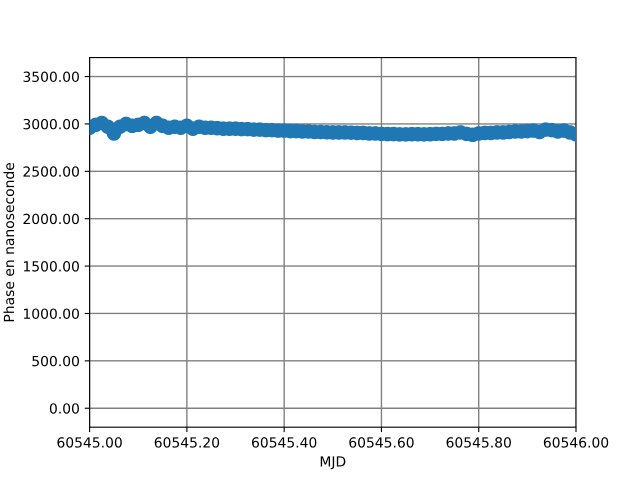  Describe the element at coordinates (89, 442) in the screenshot. I see `x-tick-label: 60545.00` at that location.